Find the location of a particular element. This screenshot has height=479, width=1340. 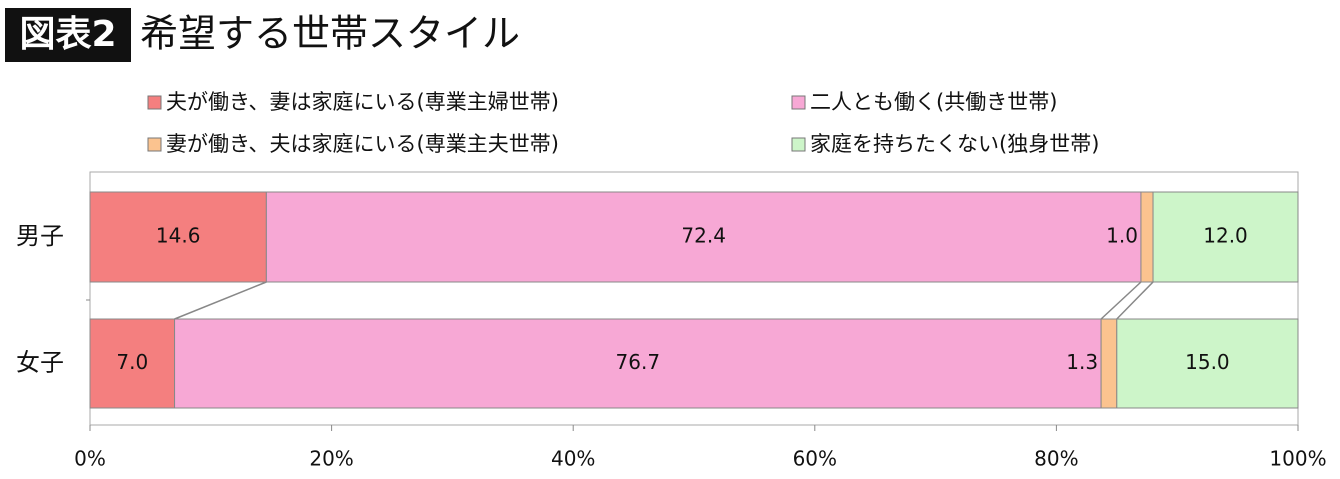

legend-label: 妻が働き、夫は家庭にいる(専業主夫世帯) is located at coordinates (362, 144).